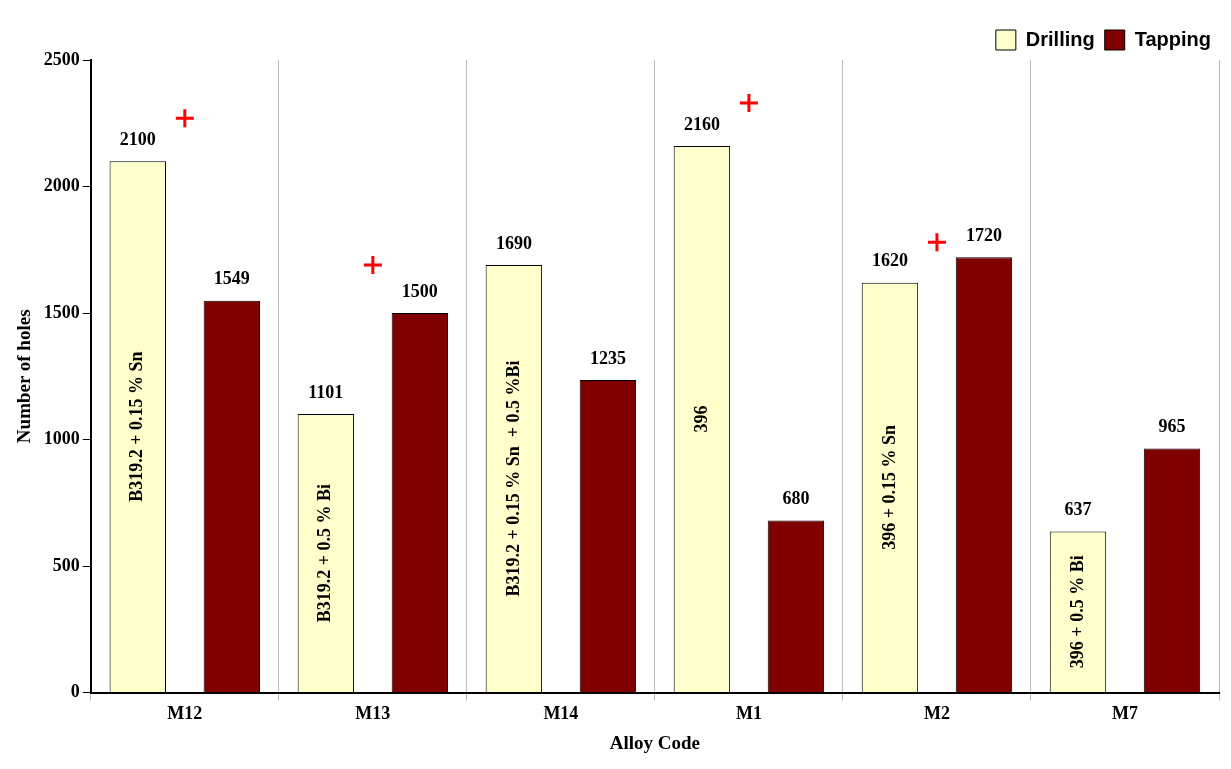 This screenshot has height=769, width=1231. What do you see at coordinates (231, 278) in the screenshot?
I see `data-label: 1549` at bounding box center [231, 278].